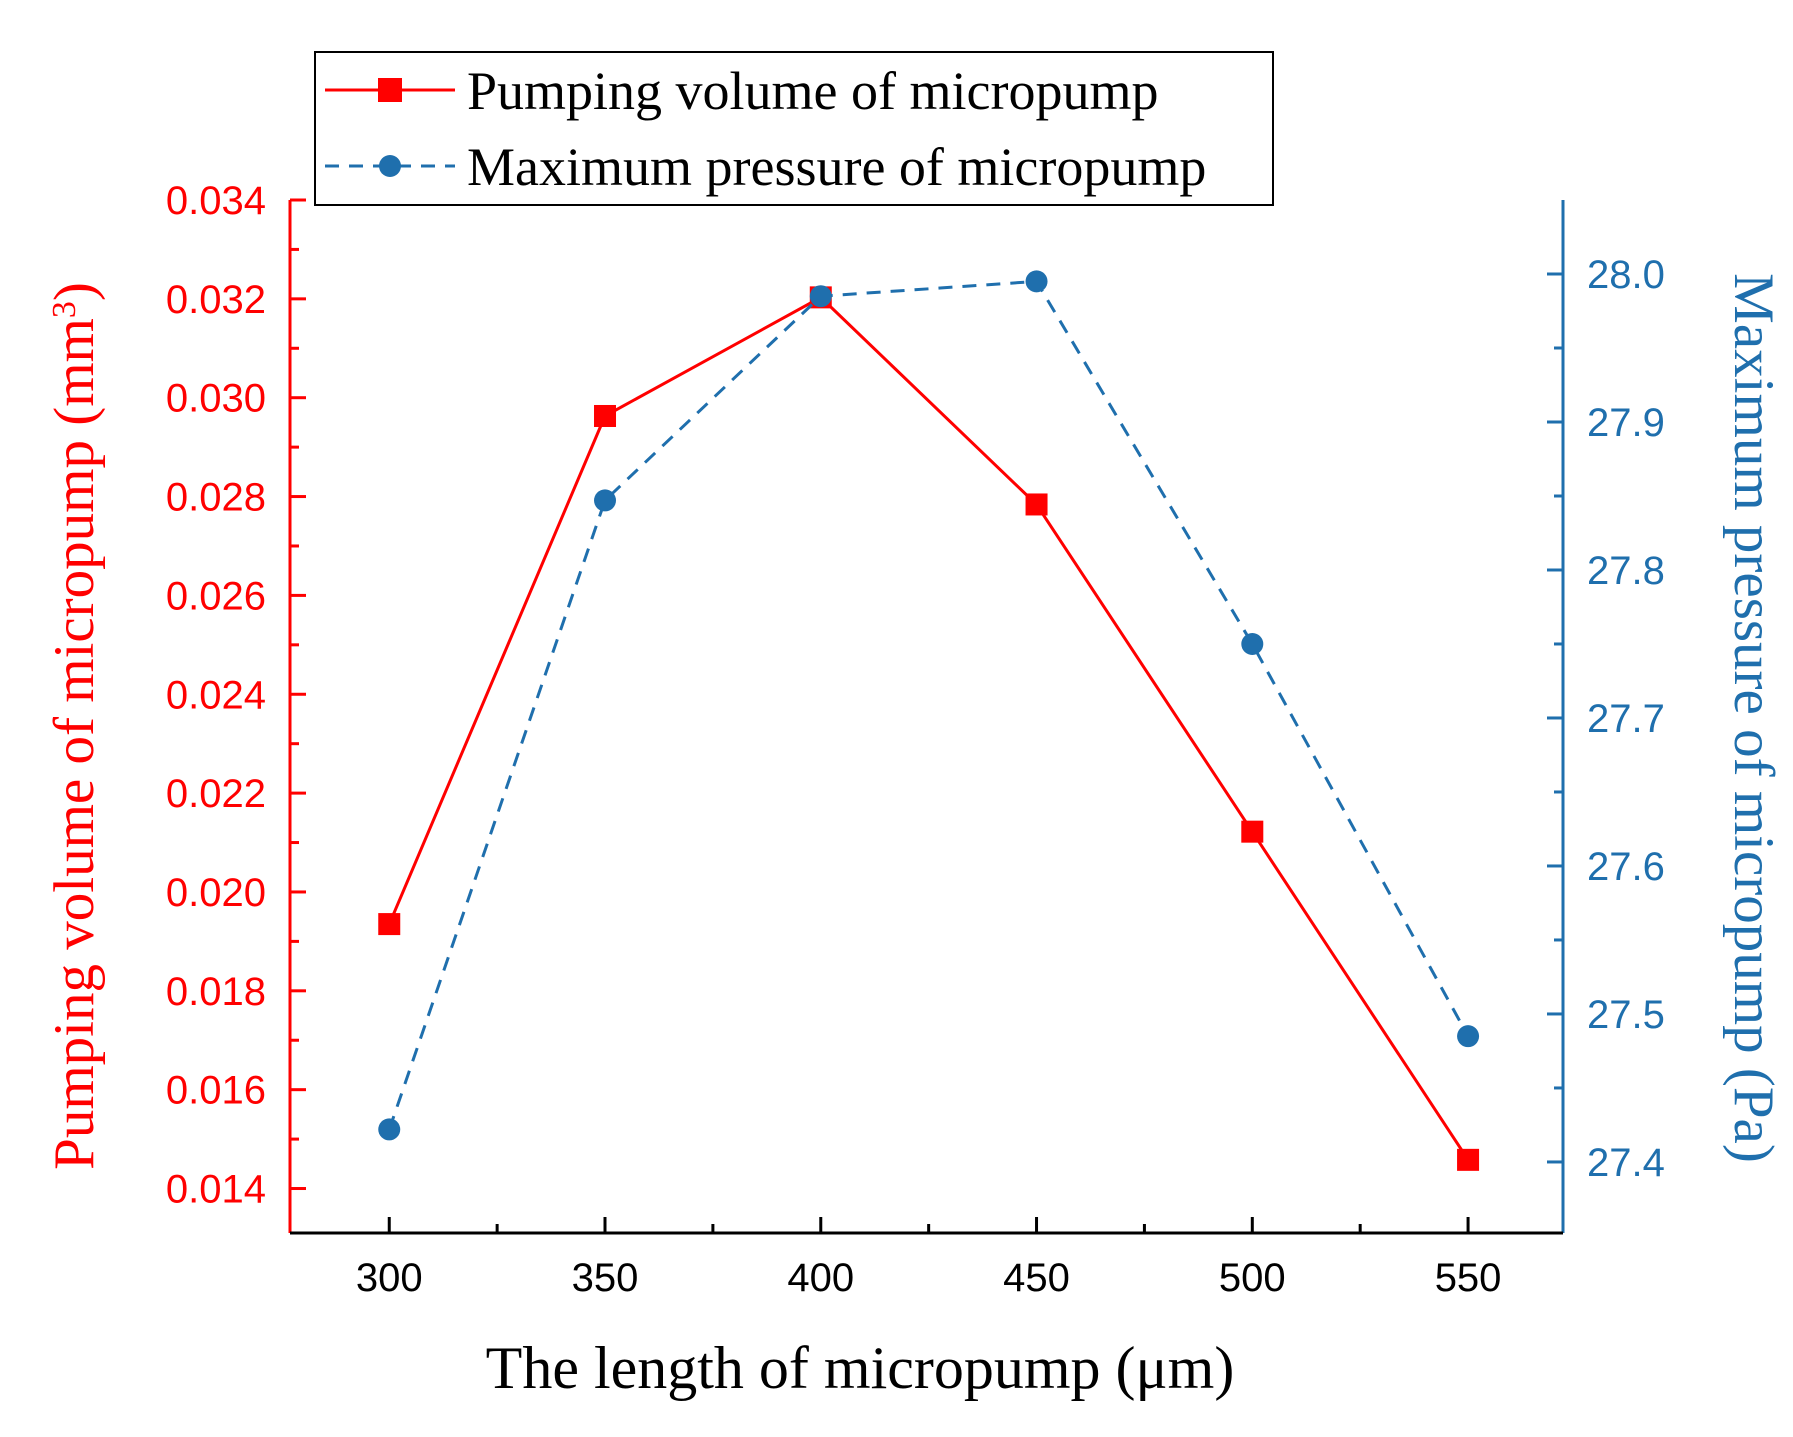  What do you see at coordinates (1468, 1278) in the screenshot?
I see `x-tick-label: 550` at bounding box center [1468, 1278].